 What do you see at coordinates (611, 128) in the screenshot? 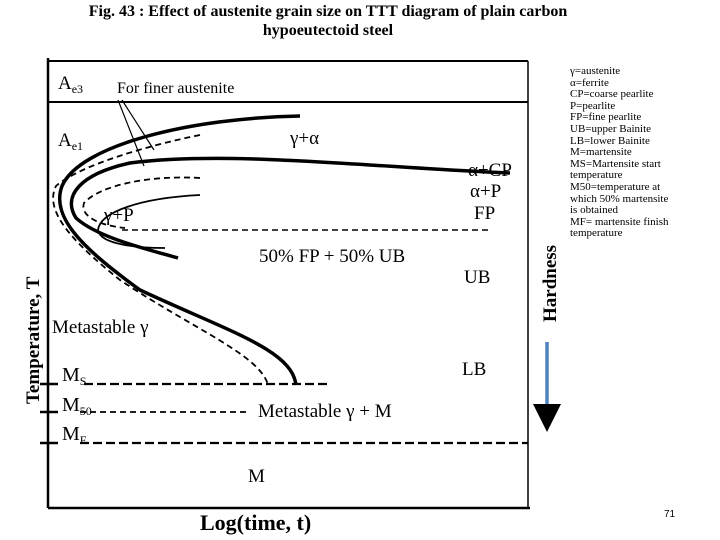
I see `legend-line: UB=upper Bainite` at bounding box center [611, 128].